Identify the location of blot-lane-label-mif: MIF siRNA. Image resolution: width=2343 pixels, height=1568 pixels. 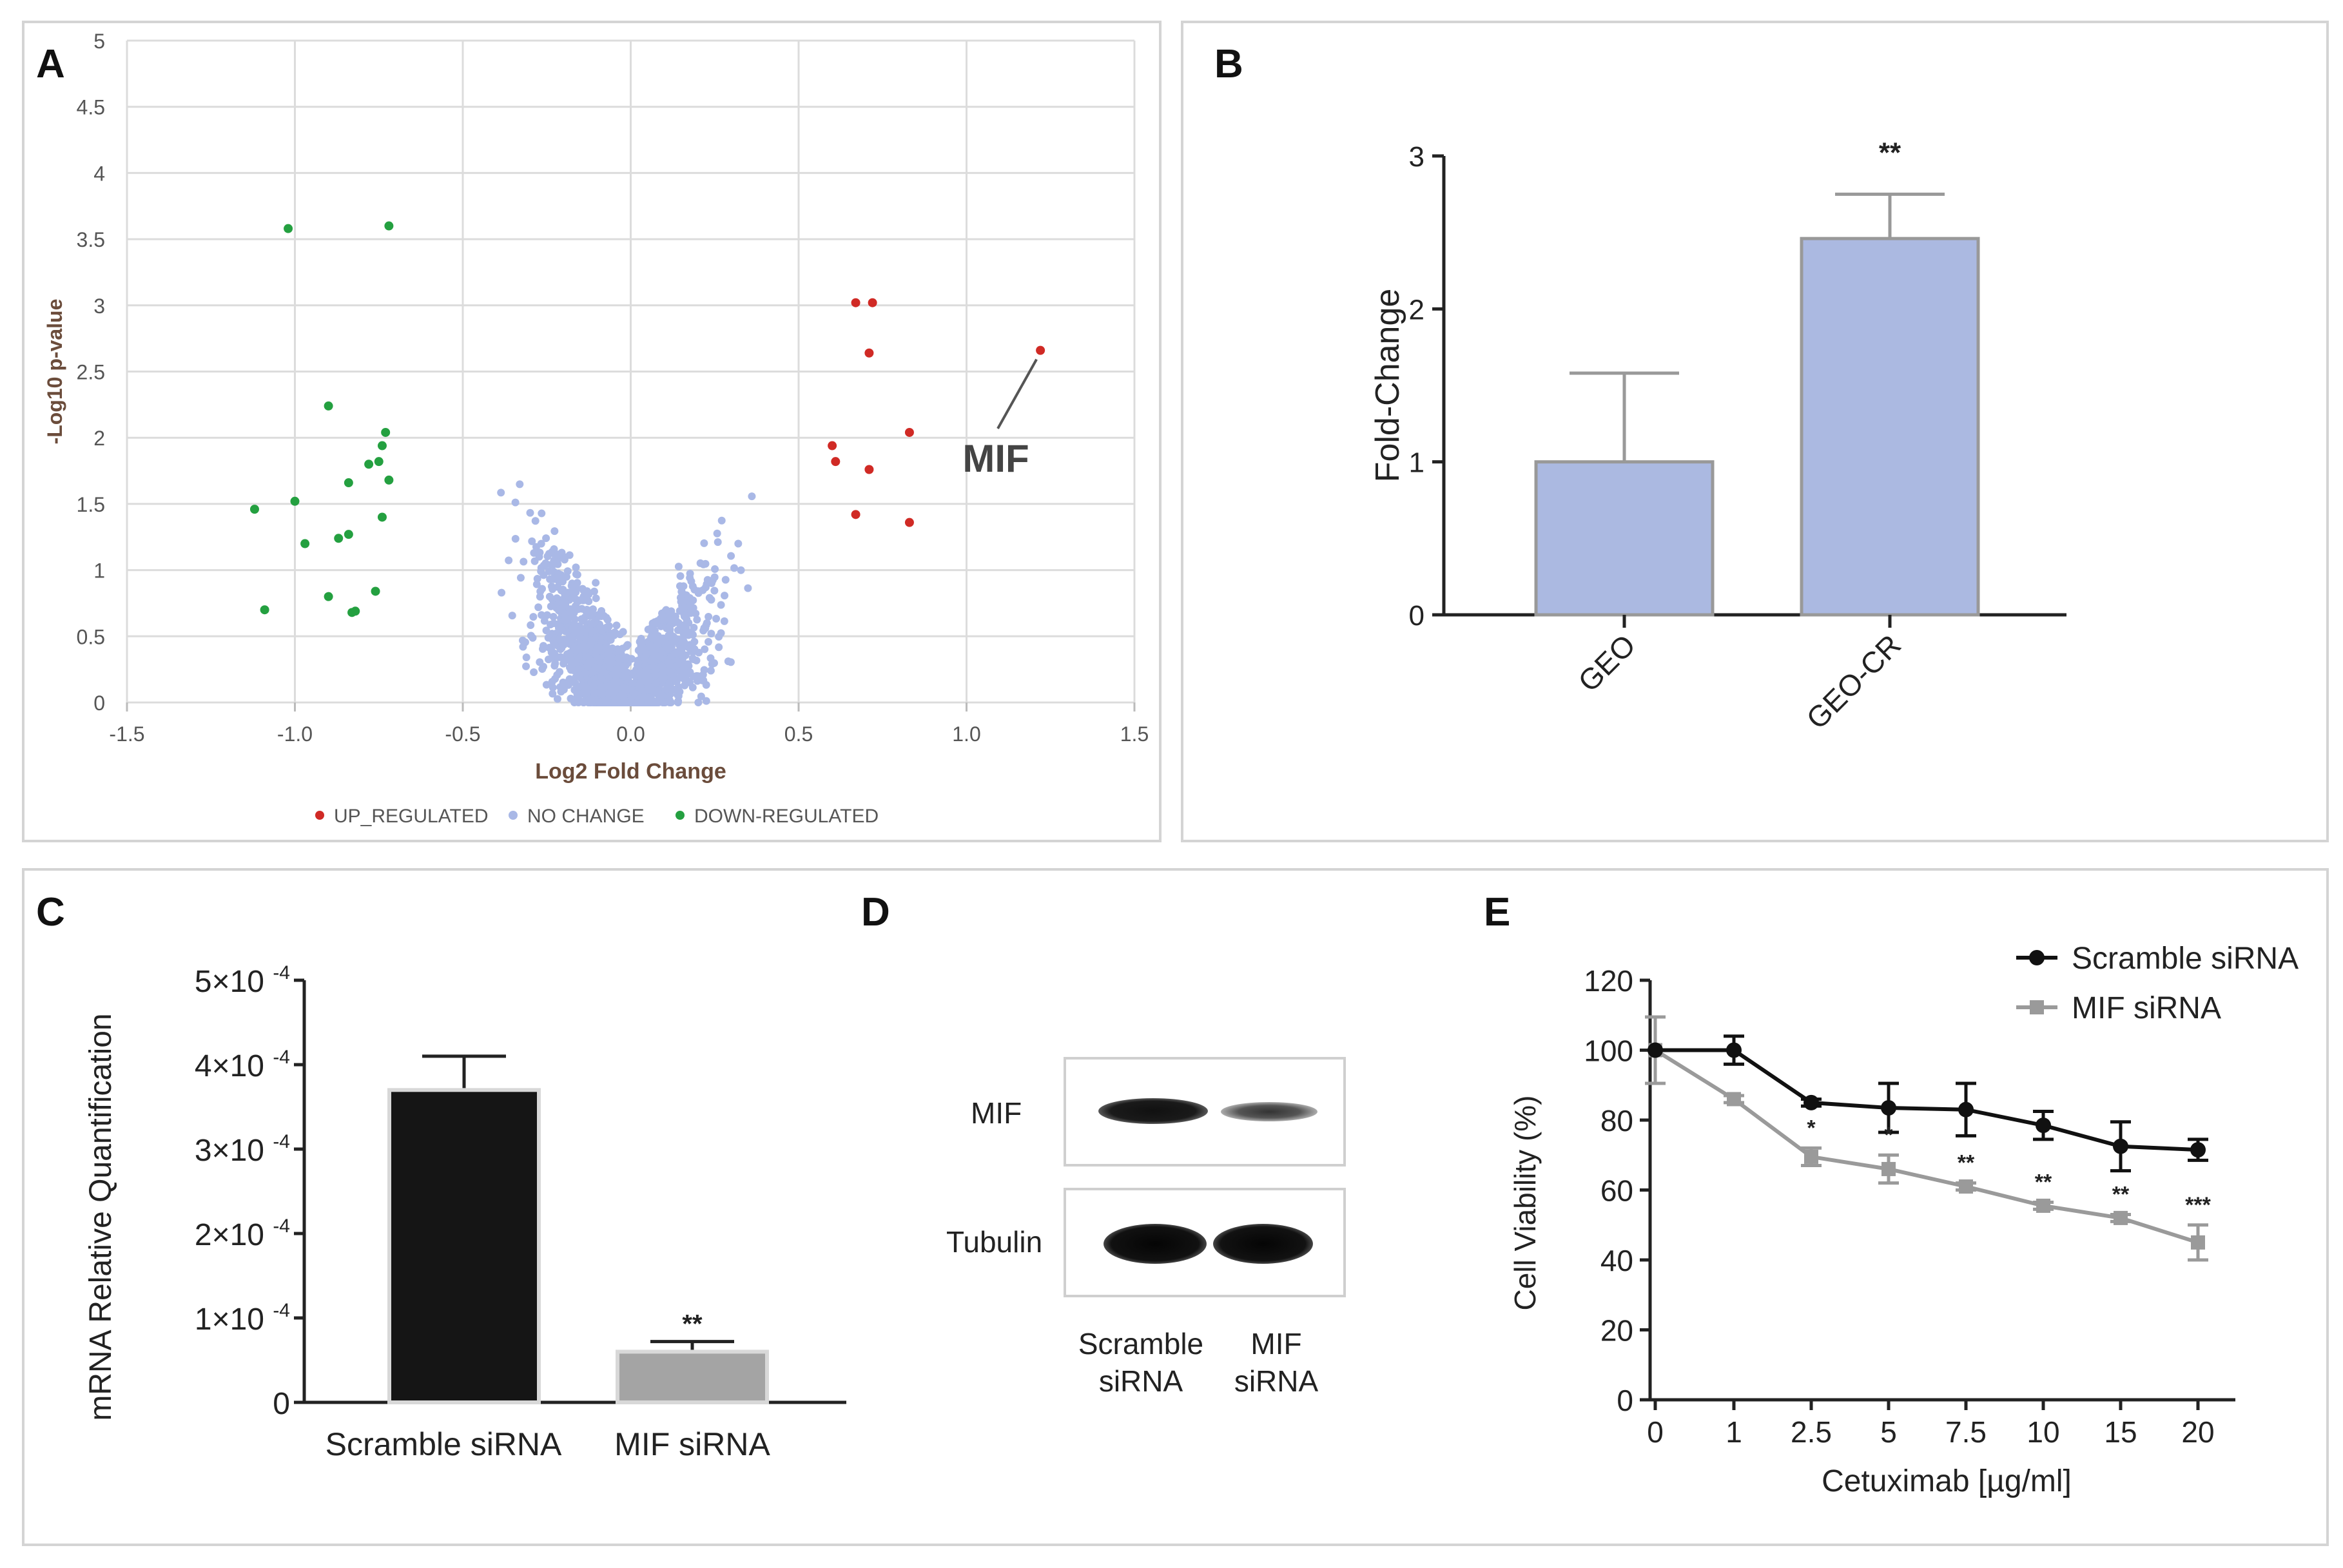
(1276, 1362).